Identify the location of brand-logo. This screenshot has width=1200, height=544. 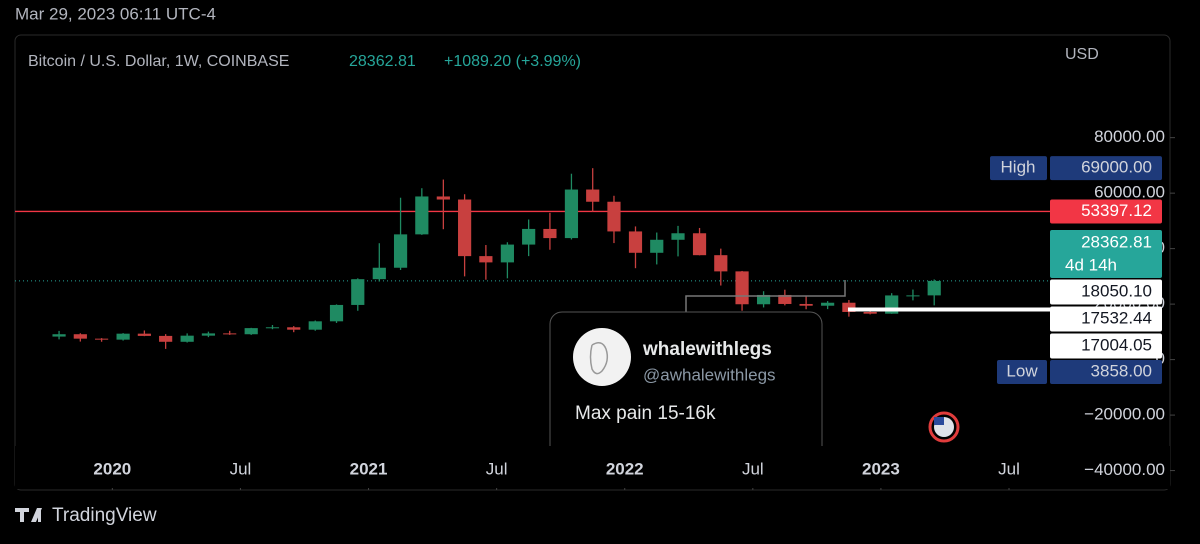
(28, 515).